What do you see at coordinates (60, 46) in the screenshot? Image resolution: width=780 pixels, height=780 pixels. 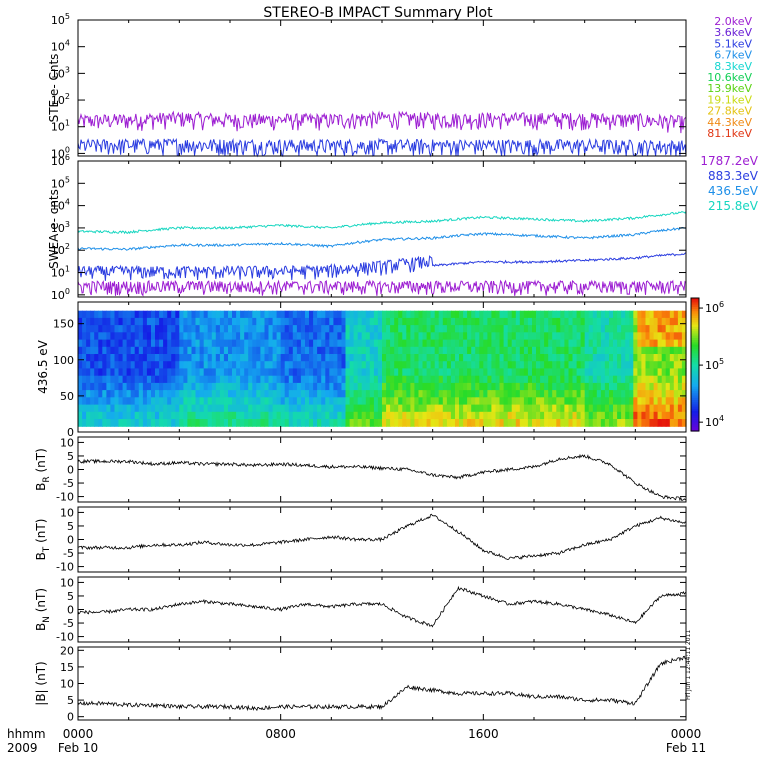 I see `ste-ytick-label: 10⁴` at bounding box center [60, 46].